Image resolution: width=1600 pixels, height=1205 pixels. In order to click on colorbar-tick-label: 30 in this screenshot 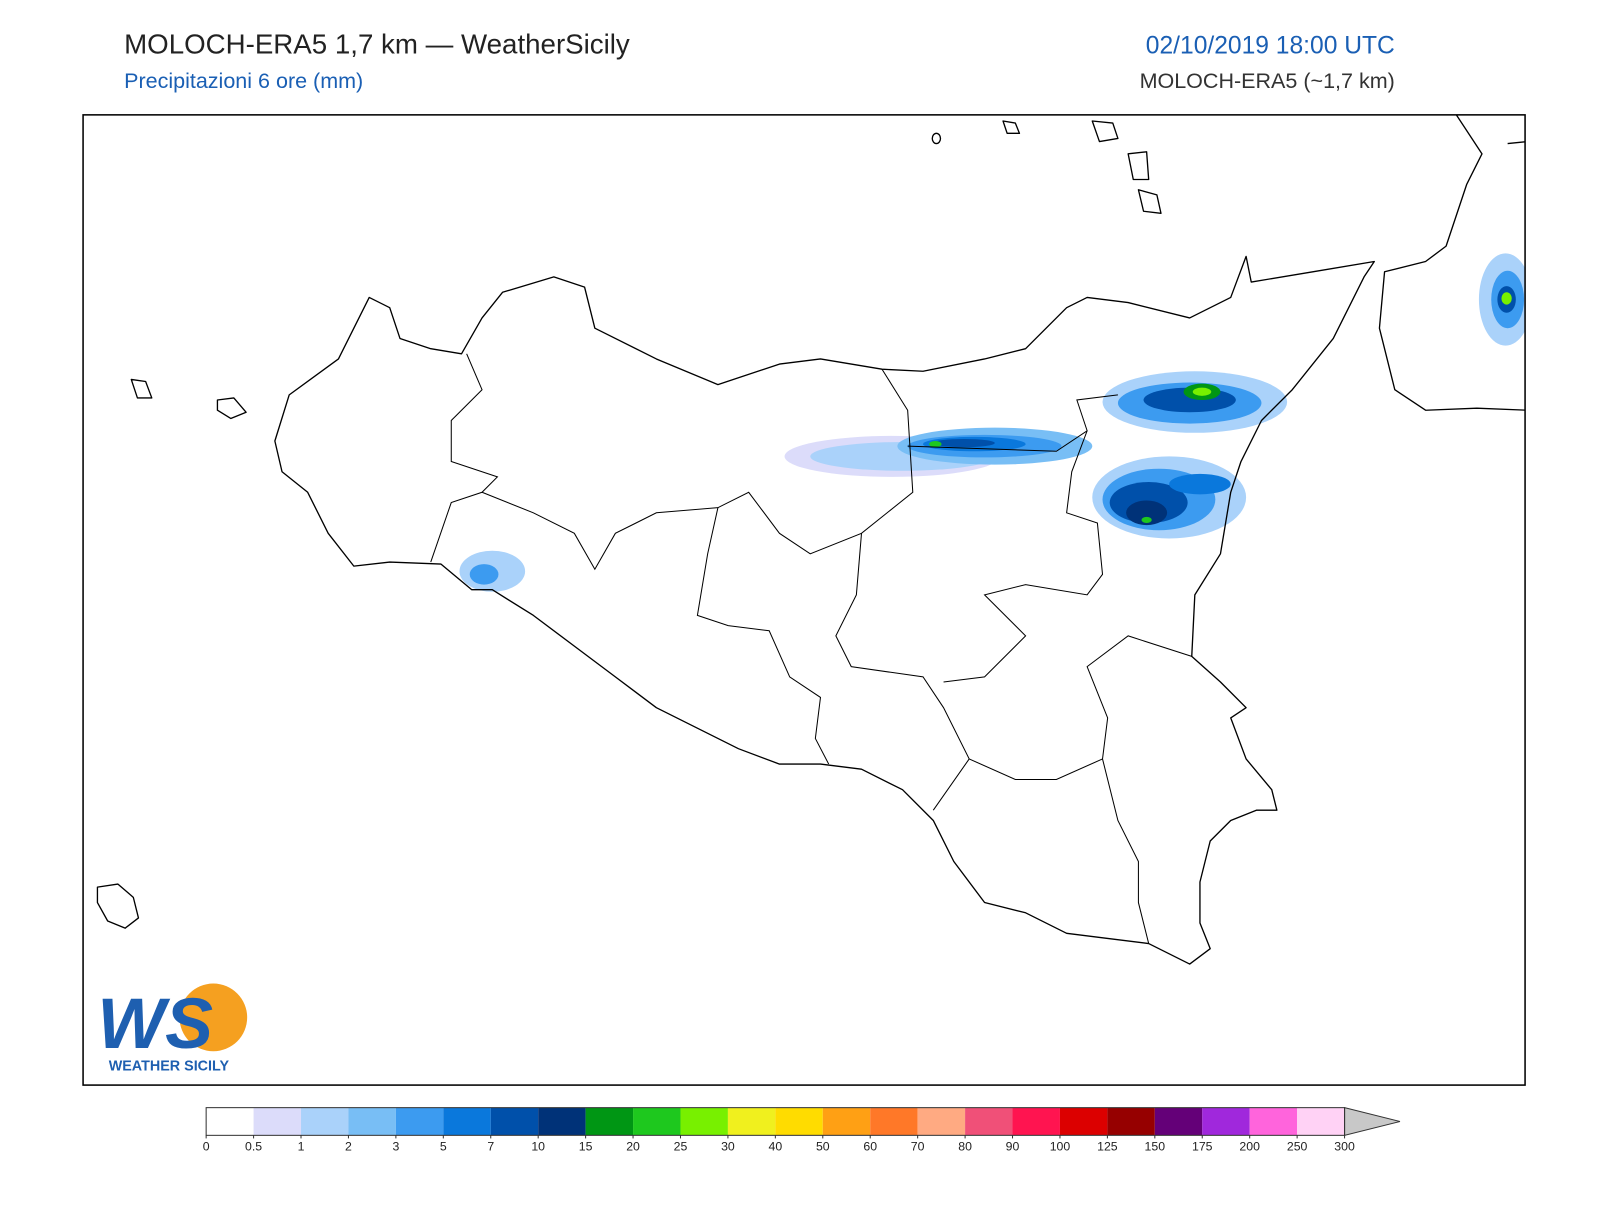, I will do `click(728, 1147)`.